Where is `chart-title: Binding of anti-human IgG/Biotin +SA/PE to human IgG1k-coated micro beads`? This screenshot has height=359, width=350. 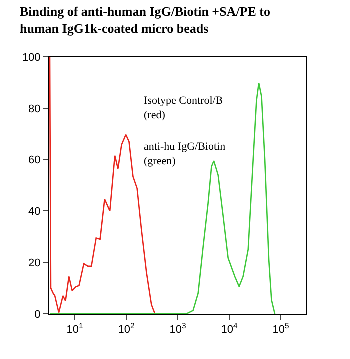
chart-title: Binding of anti-human IgG/Biotin +SA/PE to human IgG1k-coated micro beads is located at coordinates (145, 20).